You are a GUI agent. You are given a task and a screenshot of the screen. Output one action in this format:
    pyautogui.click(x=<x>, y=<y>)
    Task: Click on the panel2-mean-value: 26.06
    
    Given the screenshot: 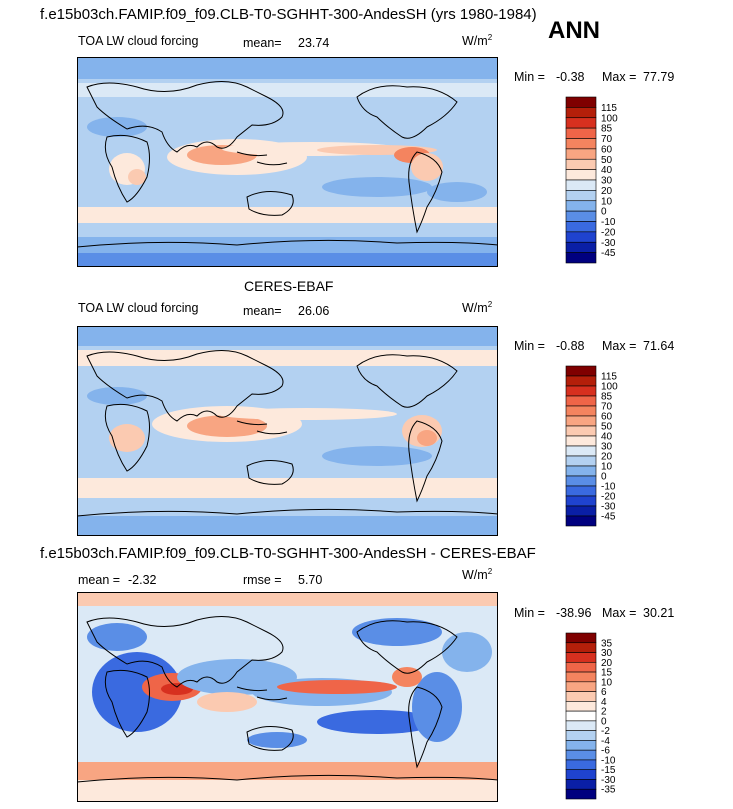 What is the action you would take?
    pyautogui.click(x=314, y=311)
    